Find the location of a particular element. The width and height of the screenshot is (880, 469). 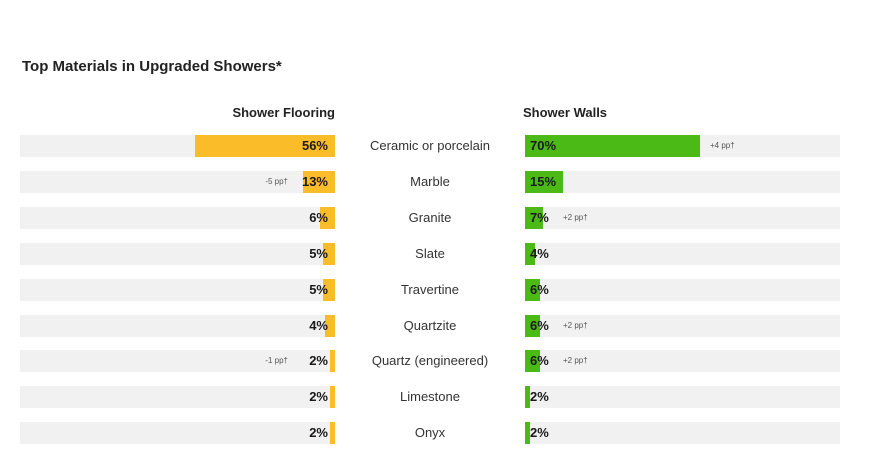

category-label: Limestone is located at coordinates (430, 397).